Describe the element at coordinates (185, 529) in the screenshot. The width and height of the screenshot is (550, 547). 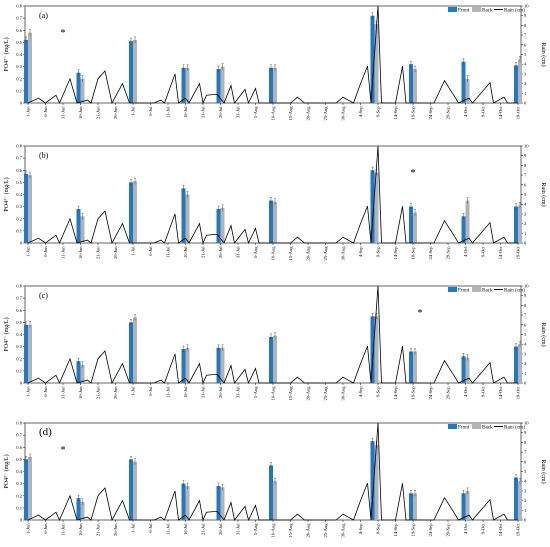
I see `x-tick-label: 16-Jul` at that location.